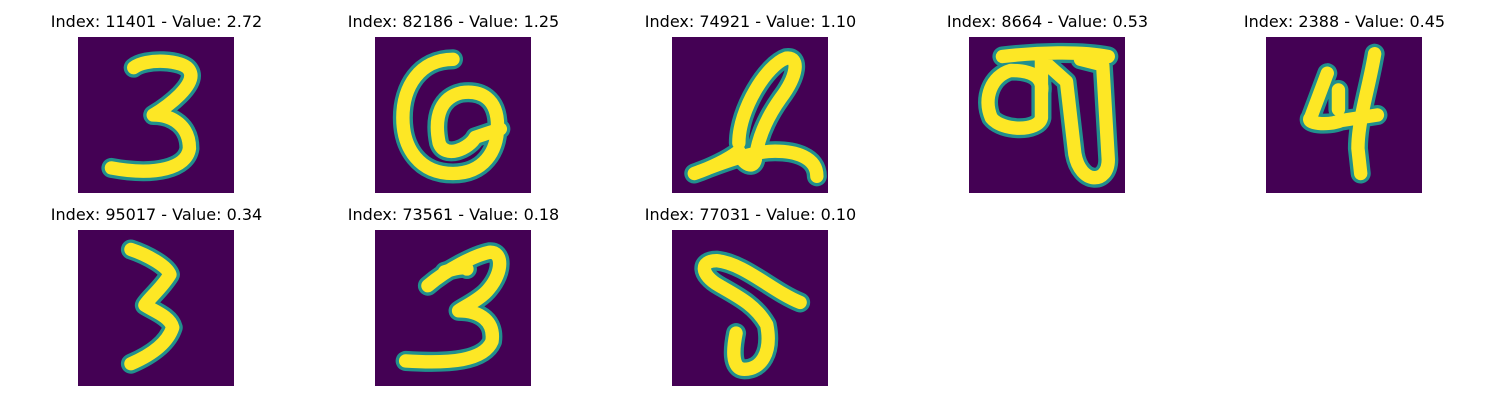  I want to click on digit-panel-7: Index: 73561 - Value: 0.18, so click(453, 301).